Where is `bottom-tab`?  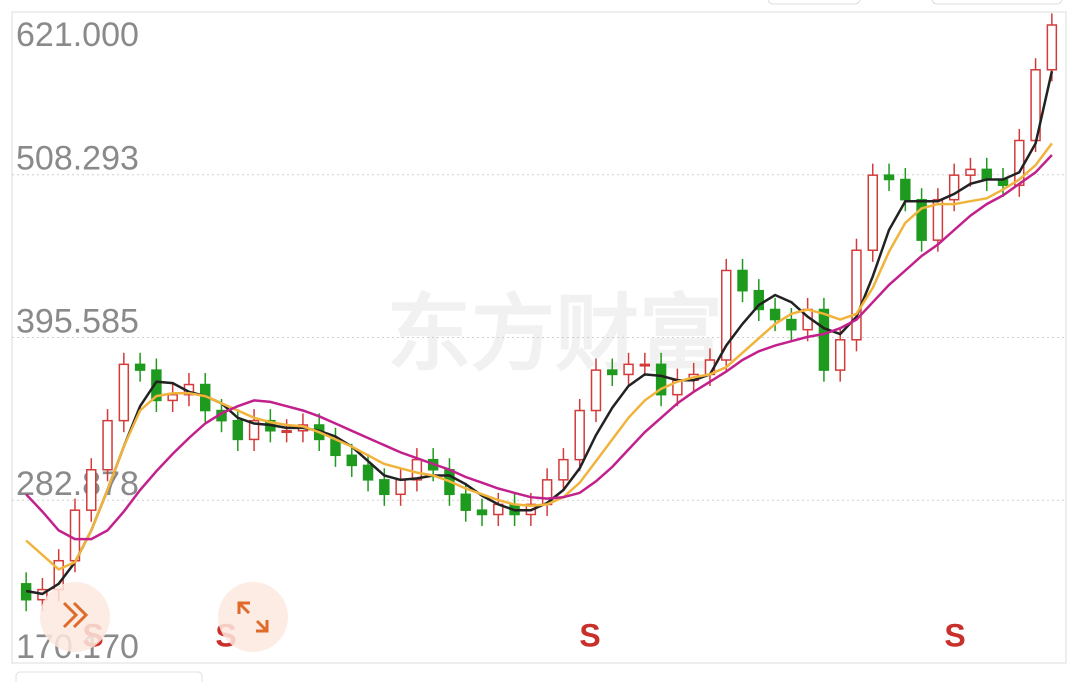
bottom-tab is located at coordinates (109, 678).